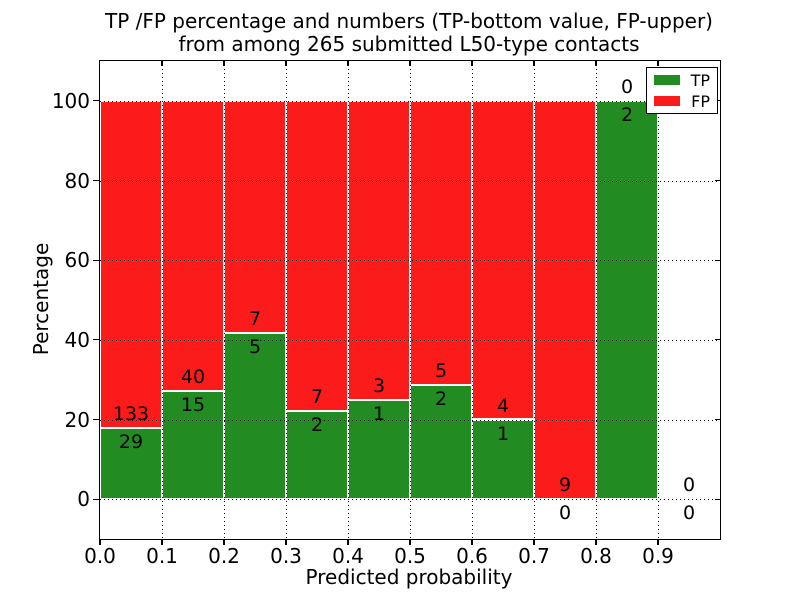 This screenshot has width=800, height=600. What do you see at coordinates (667, 101) in the screenshot?
I see `legend-swatch-fp-icon` at bounding box center [667, 101].